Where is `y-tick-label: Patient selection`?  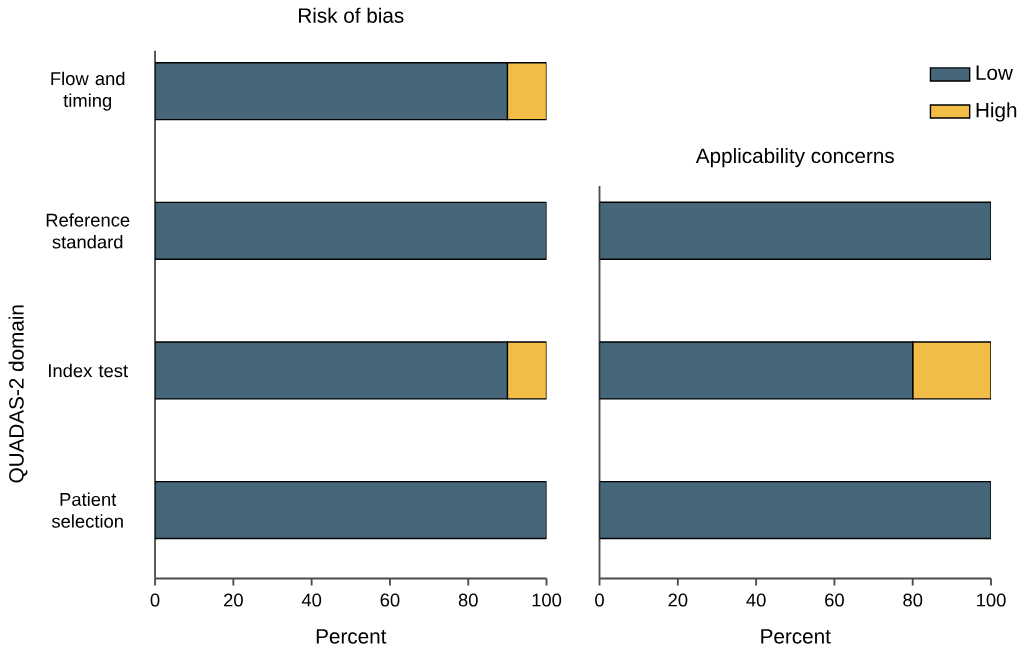 y-tick-label: Patient selection is located at coordinates (87, 510).